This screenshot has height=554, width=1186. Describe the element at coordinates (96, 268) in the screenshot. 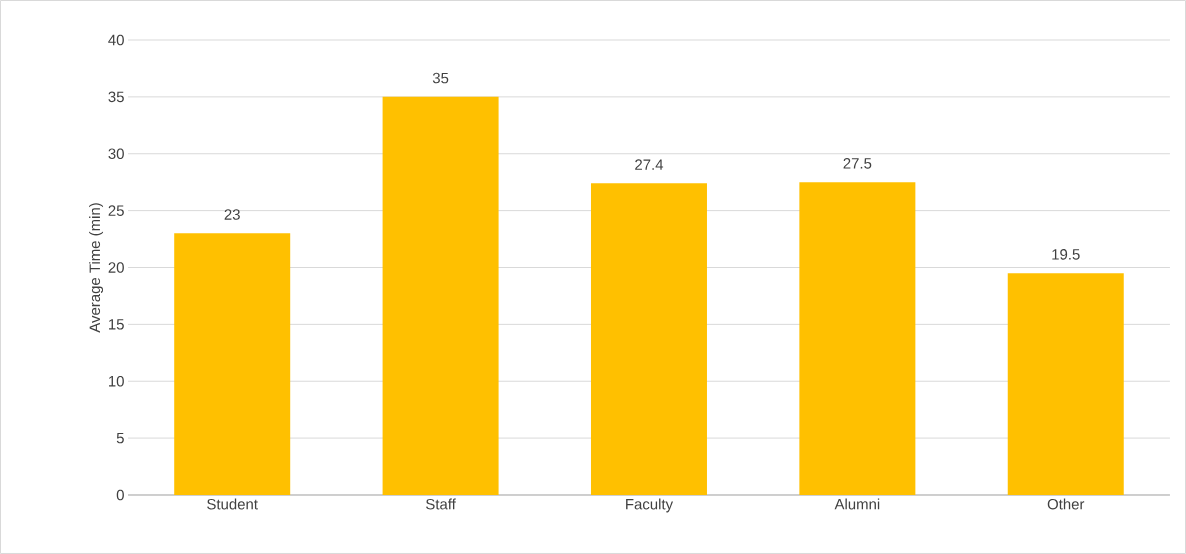

I see `y-axis-title: Average Time (min)` at that location.